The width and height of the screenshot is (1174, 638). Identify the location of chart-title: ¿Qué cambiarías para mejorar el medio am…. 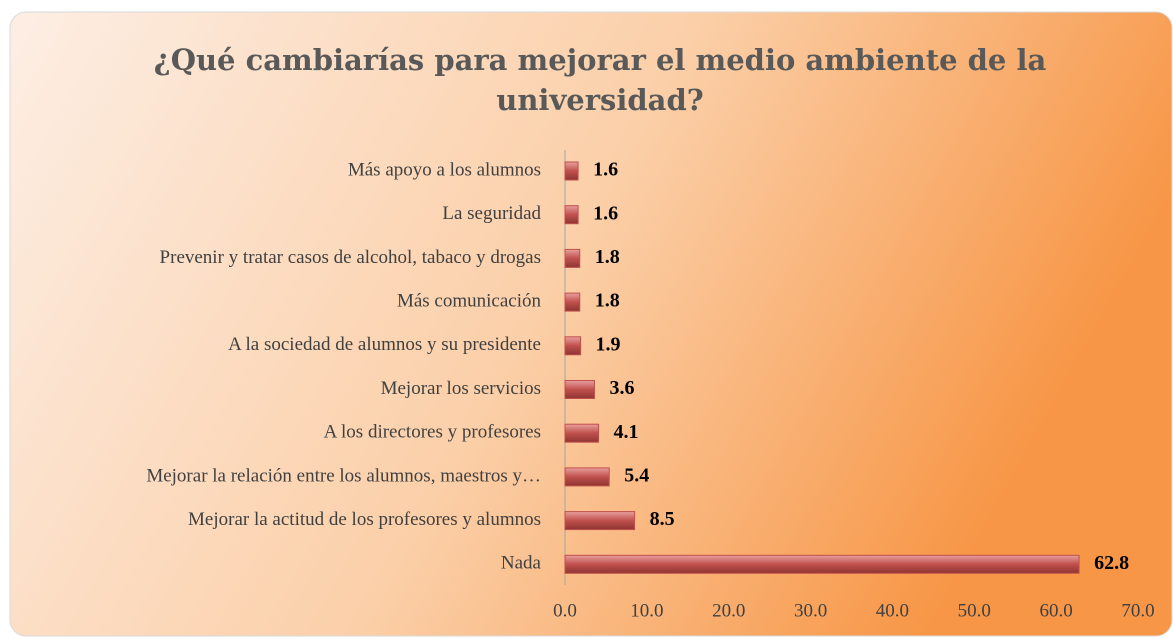
(600, 80).